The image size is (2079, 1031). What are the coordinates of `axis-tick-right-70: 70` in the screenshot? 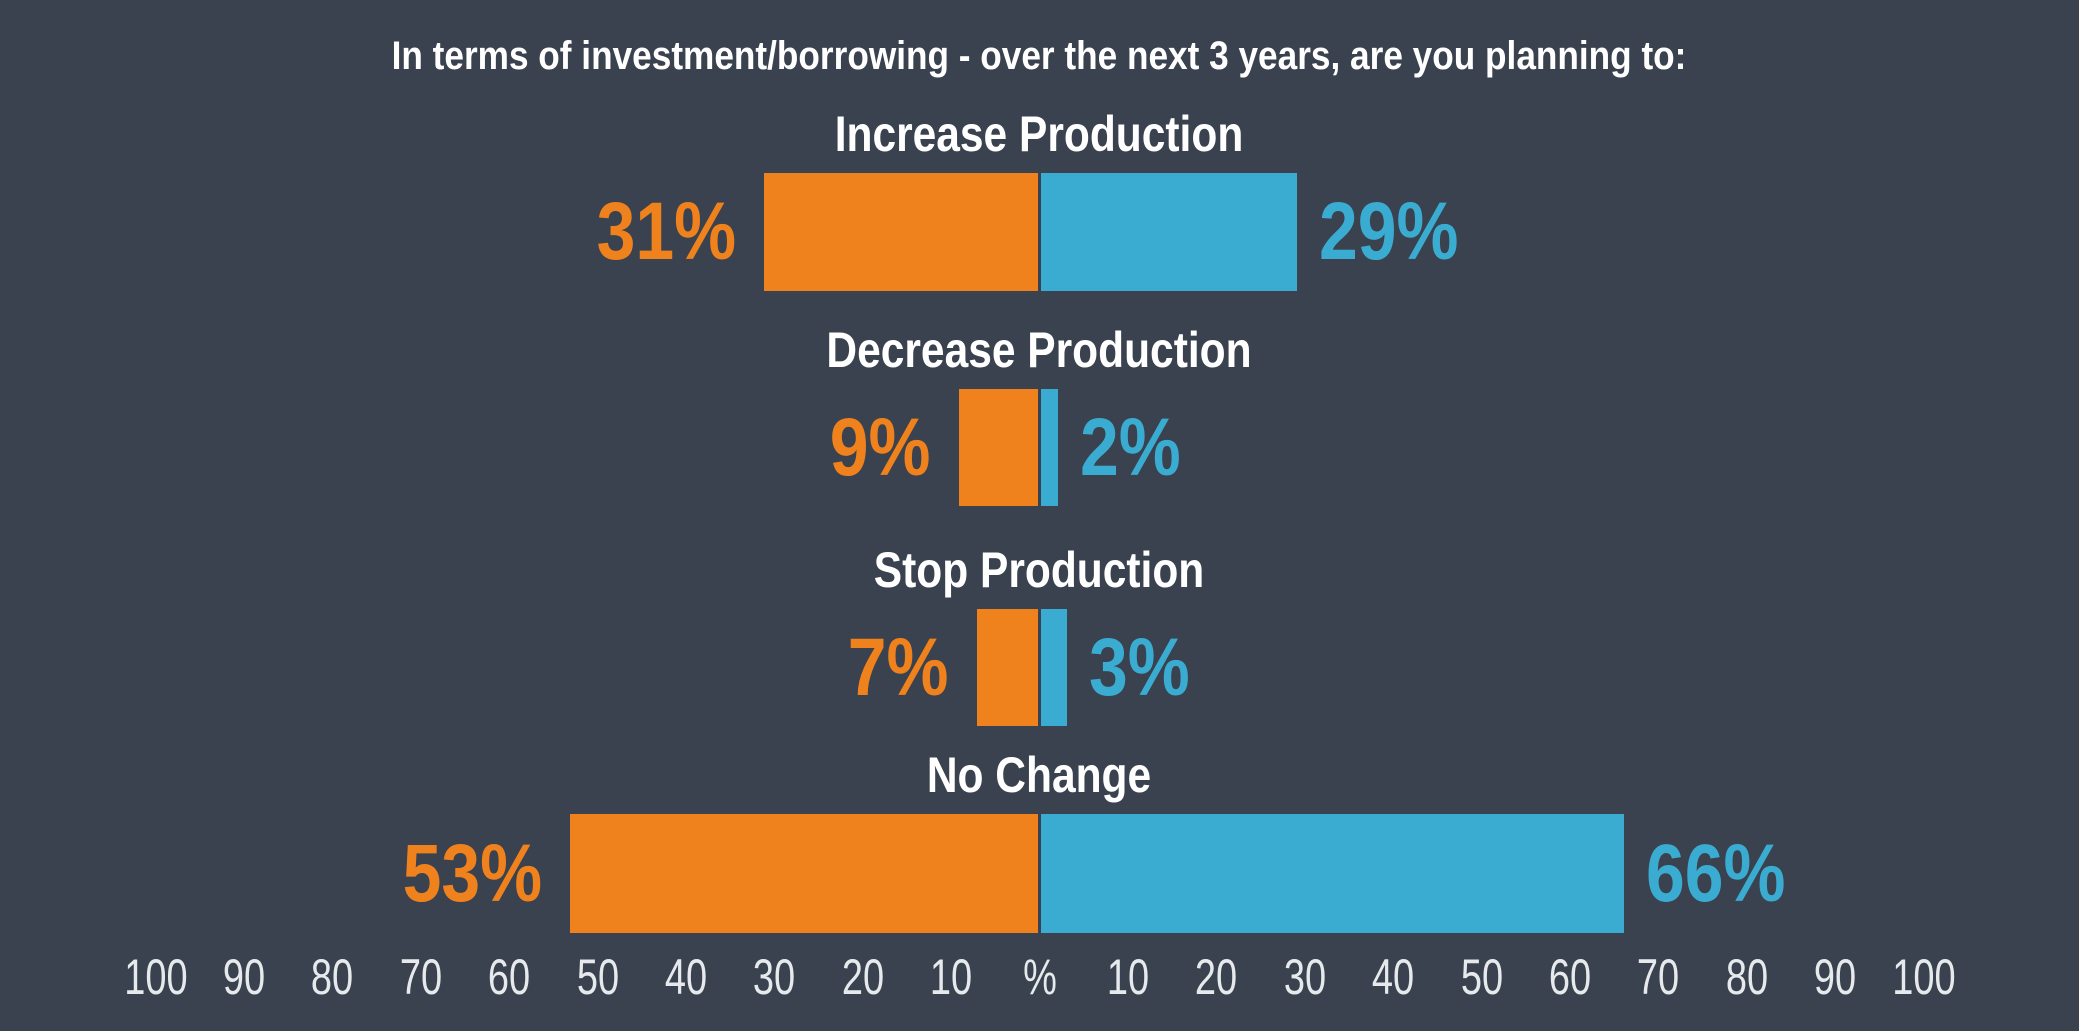 It's located at (1658, 977).